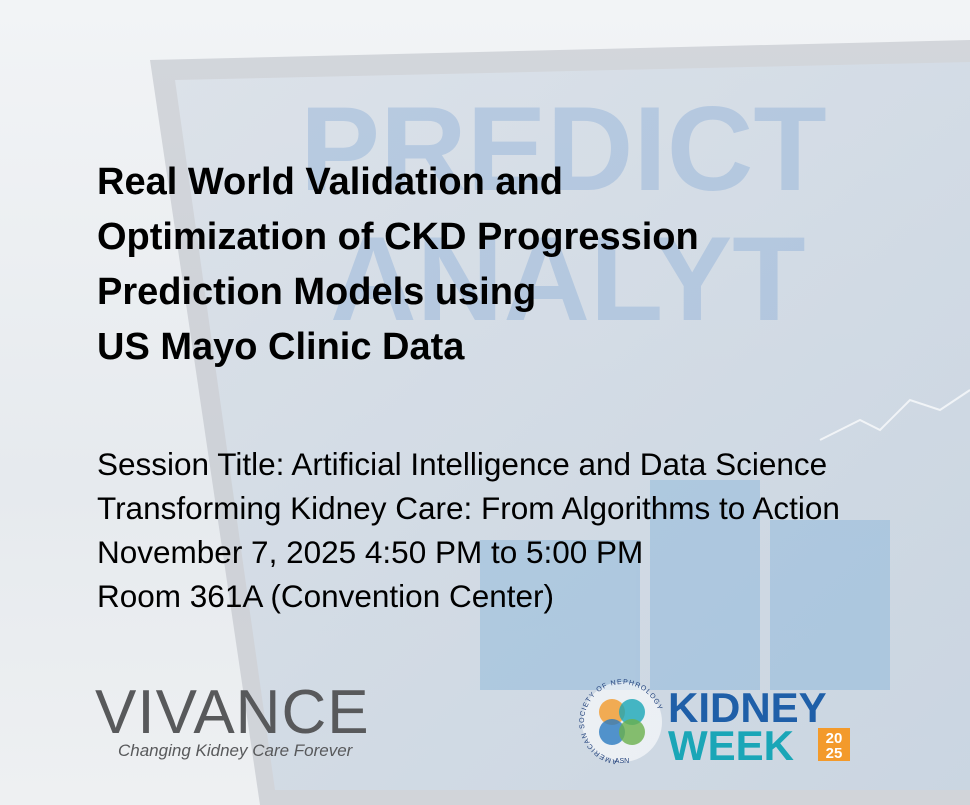 This screenshot has height=805, width=970. I want to click on session-line: November 7, 2025 4:50 PM to 5:00 PM, so click(370, 552).